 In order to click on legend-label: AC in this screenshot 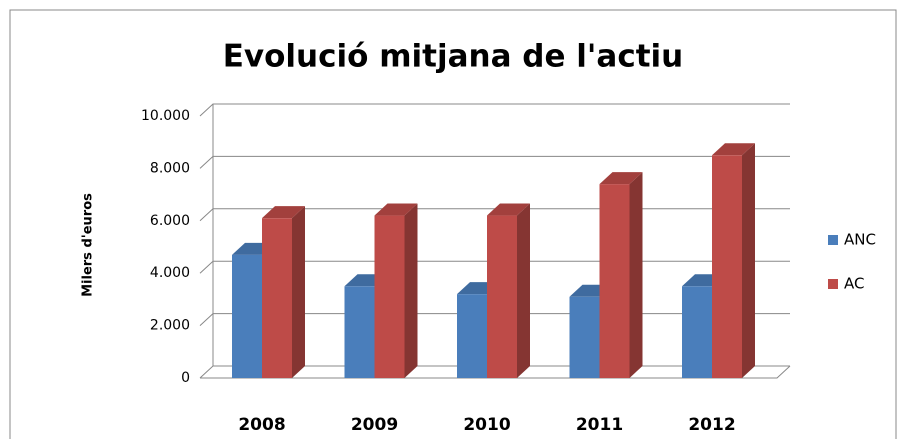, I will do `click(854, 284)`.